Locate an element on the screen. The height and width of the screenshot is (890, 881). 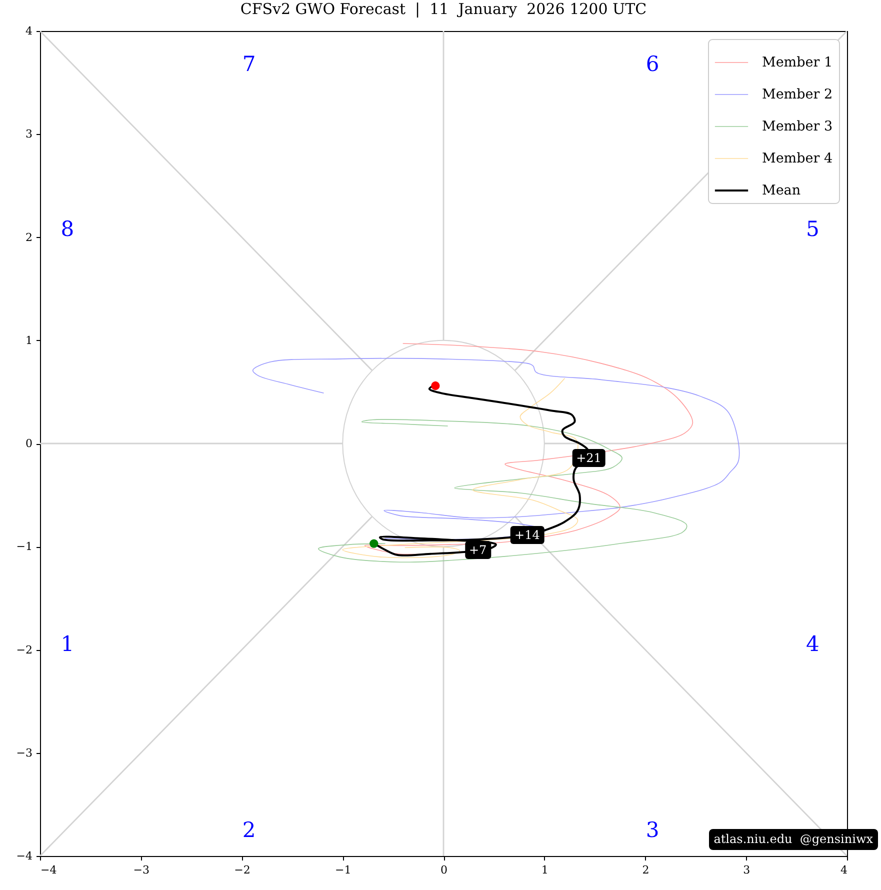
legend-label: Member 1 is located at coordinates (797, 62).